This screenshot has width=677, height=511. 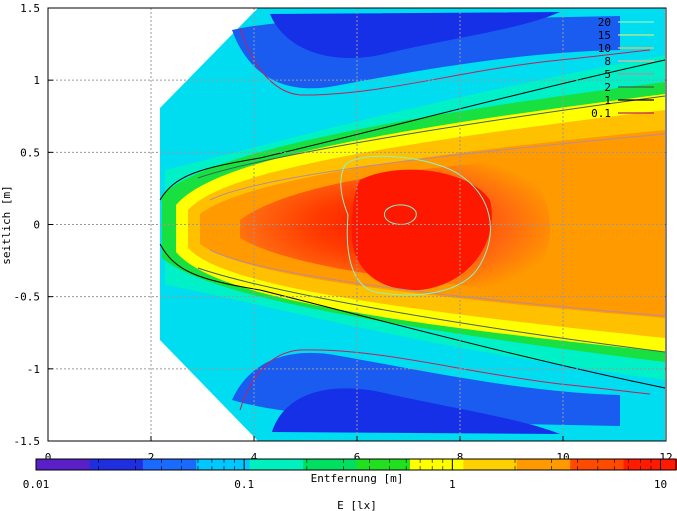 I want to click on x-axis-label: Entfernung [m], so click(x=357, y=478).